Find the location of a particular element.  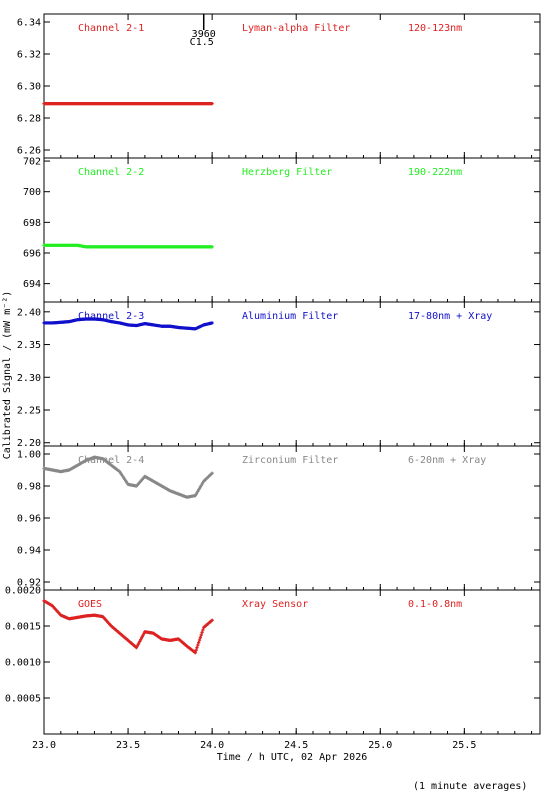

panel-label: Channel 2-3 is located at coordinates (111, 316).